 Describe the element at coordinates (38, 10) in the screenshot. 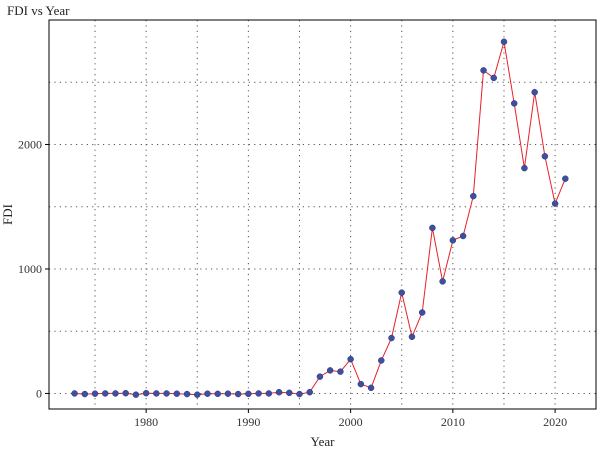

I see `chart-title: FDI vs Year` at that location.